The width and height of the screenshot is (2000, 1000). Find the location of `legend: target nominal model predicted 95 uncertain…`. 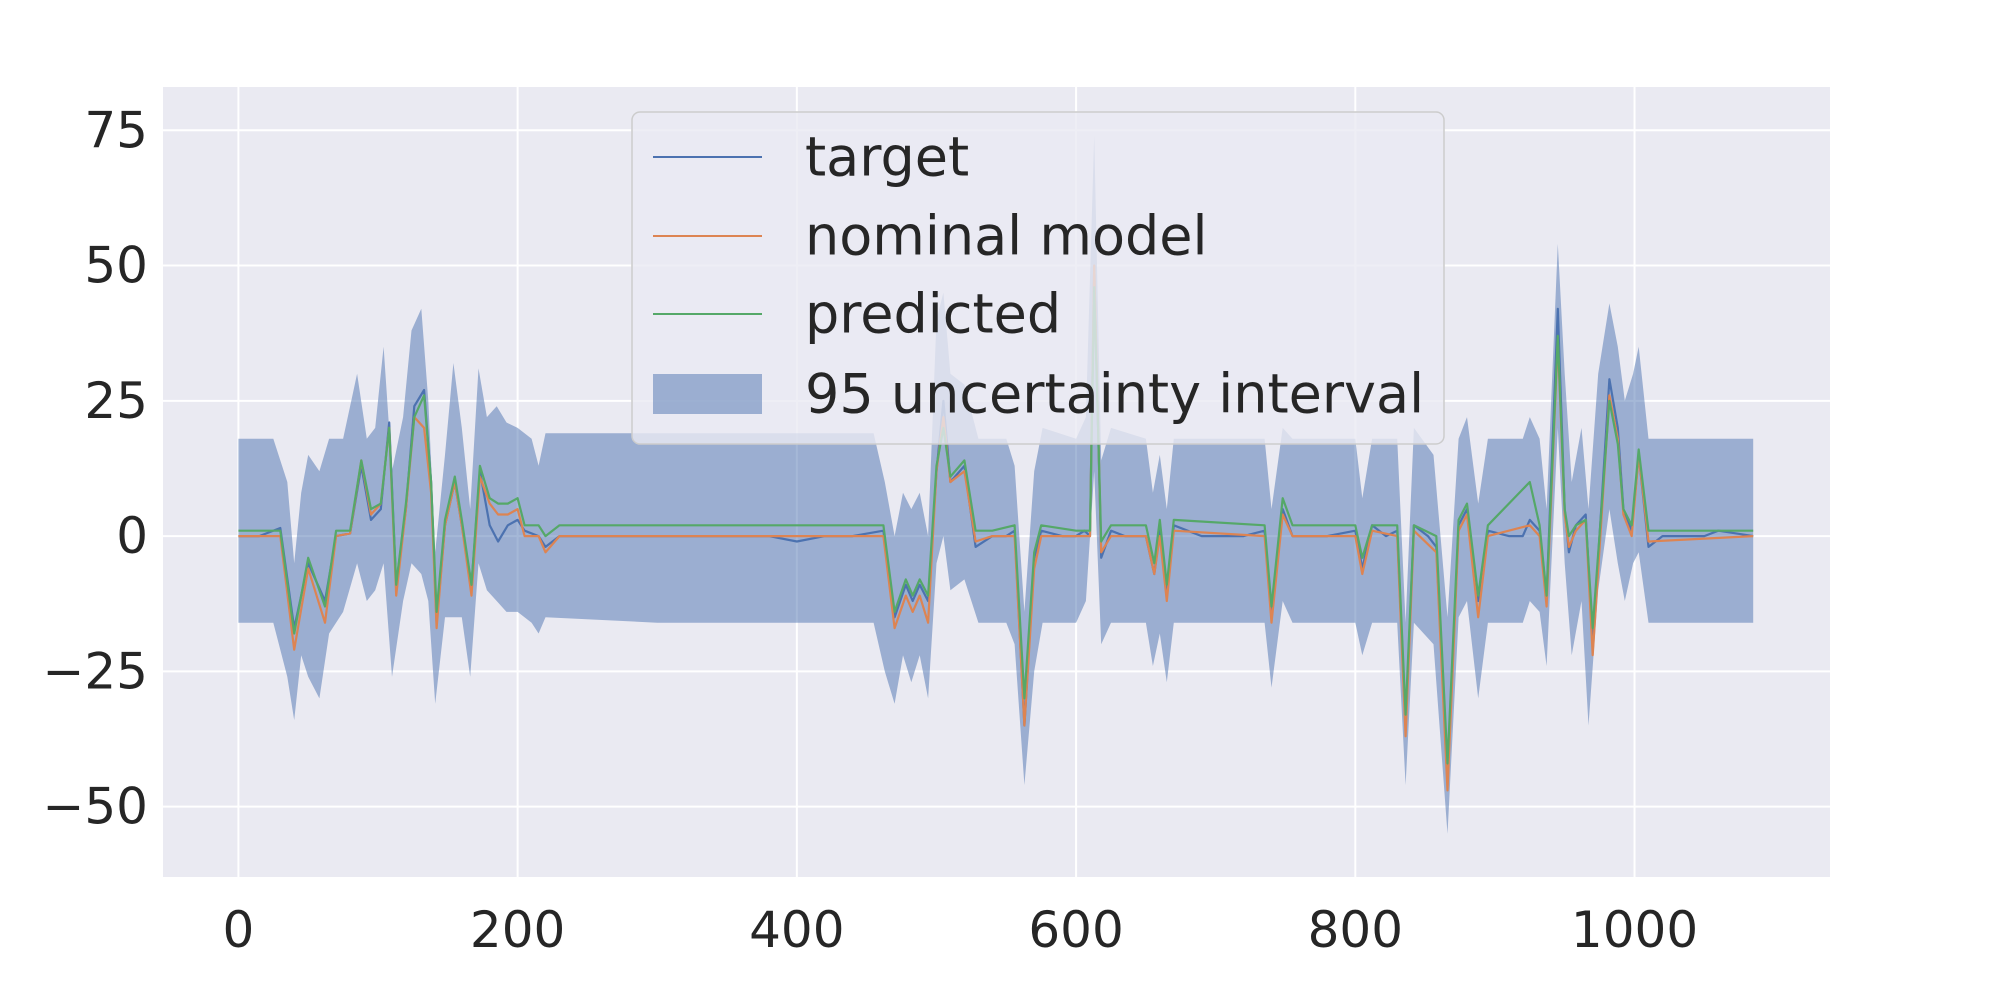

legend: target nominal model predicted 95 uncertain… is located at coordinates (1038, 278).